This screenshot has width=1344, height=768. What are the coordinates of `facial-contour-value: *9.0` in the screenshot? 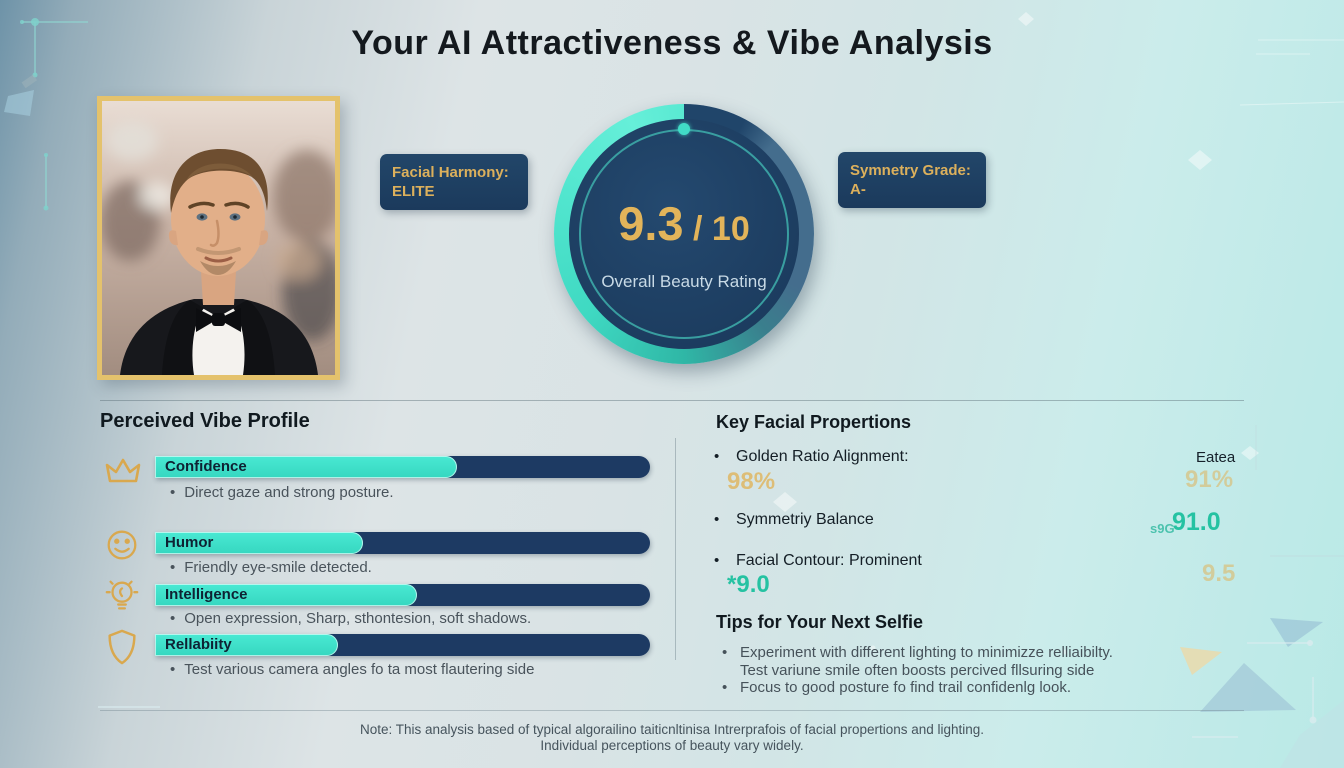 It's located at (748, 584).